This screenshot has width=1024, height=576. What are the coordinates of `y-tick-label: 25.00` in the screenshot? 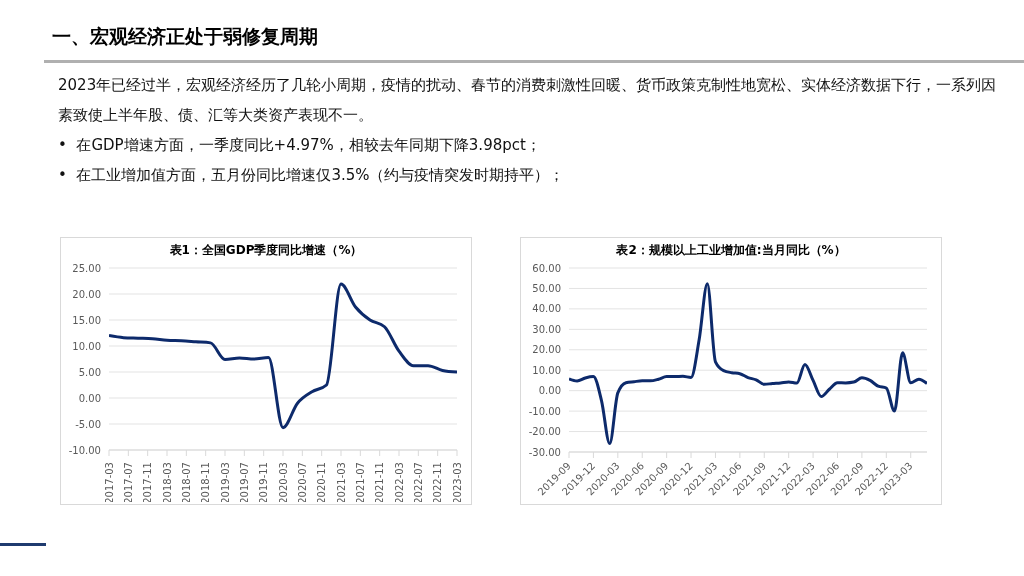 It's located at (86, 268).